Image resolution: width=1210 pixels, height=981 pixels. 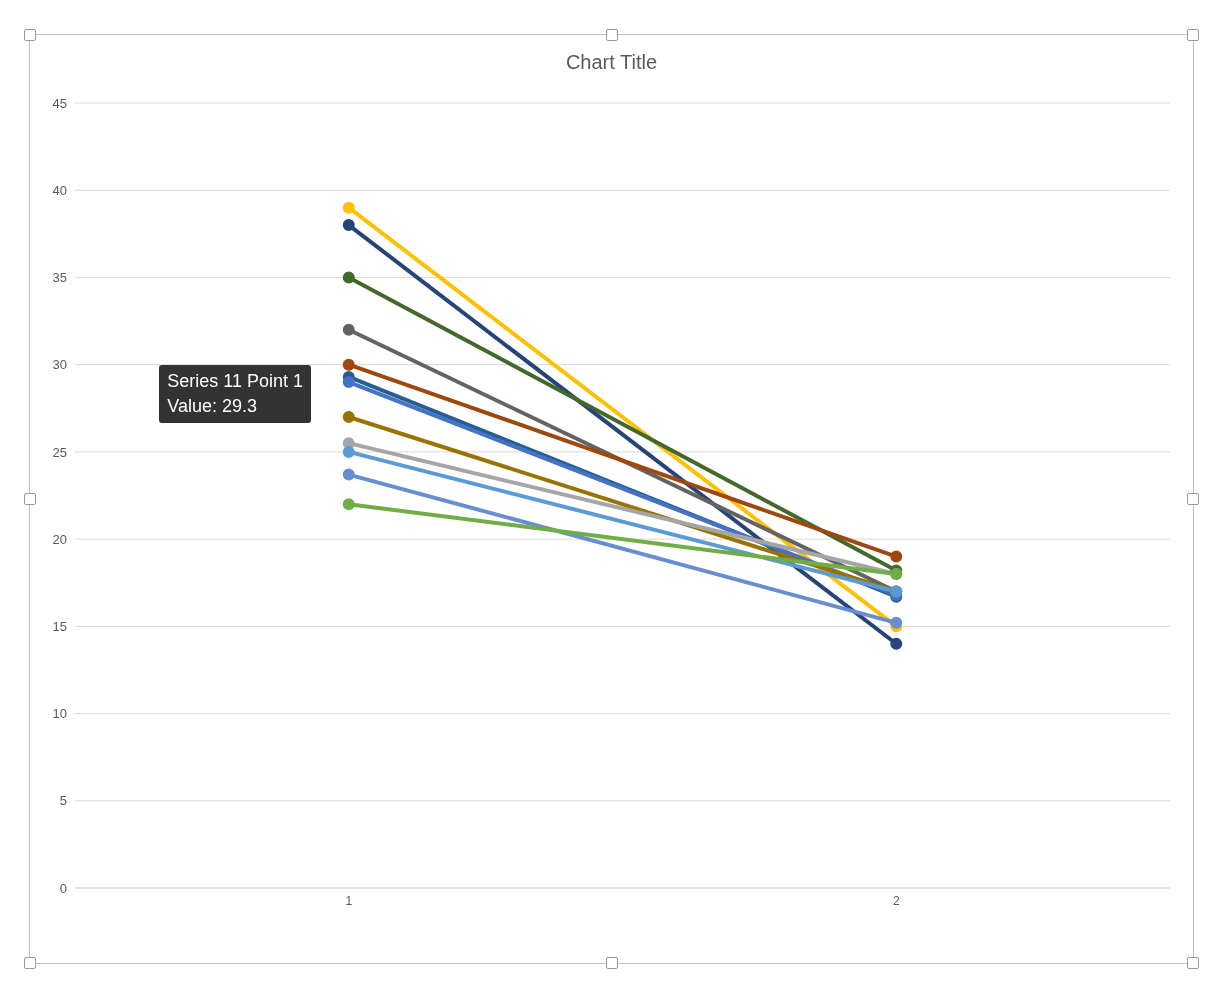 I want to click on y-tick-label: 0, so click(x=63, y=888).